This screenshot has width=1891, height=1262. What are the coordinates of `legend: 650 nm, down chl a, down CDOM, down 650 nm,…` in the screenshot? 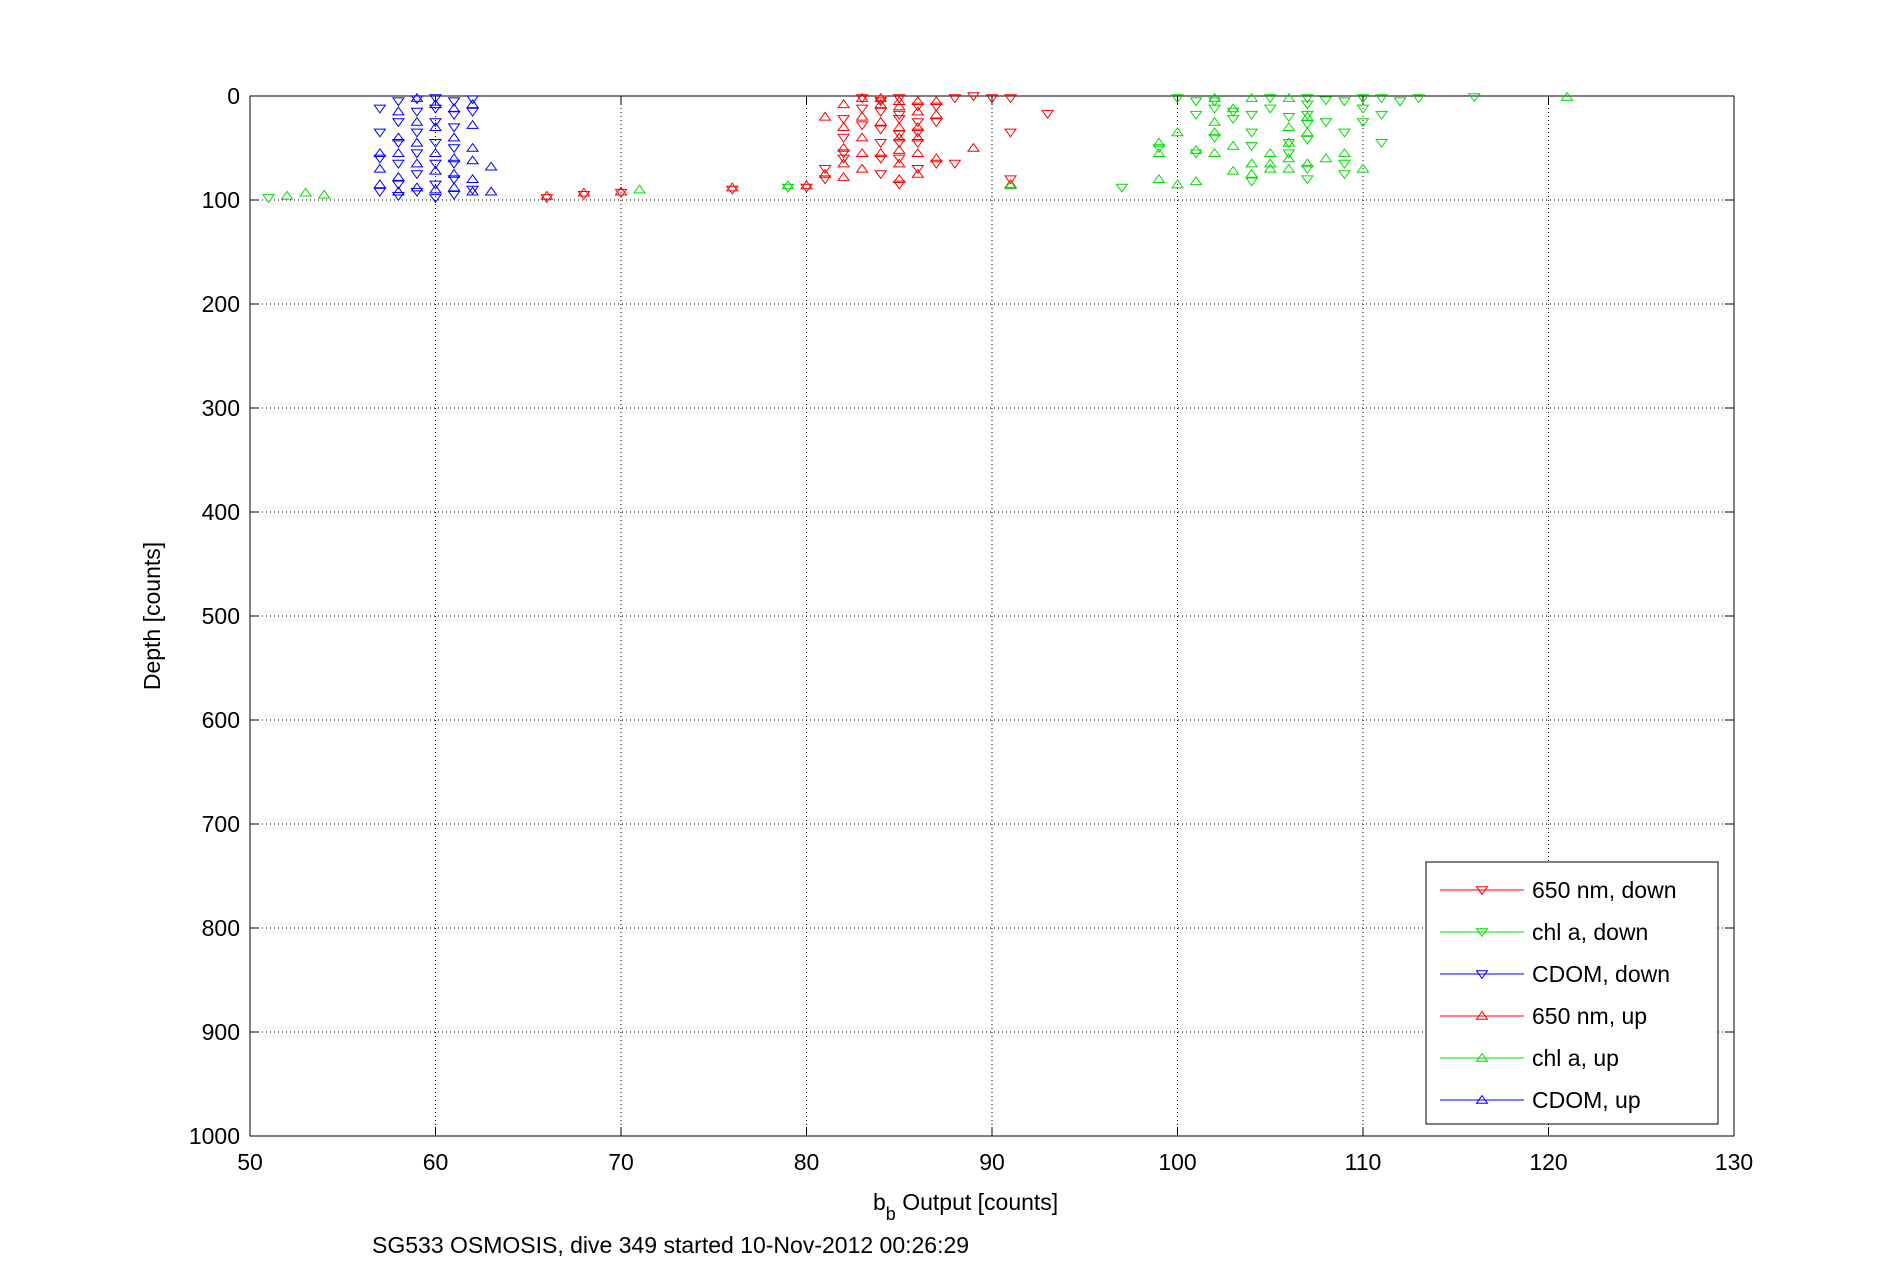 It's located at (1572, 993).